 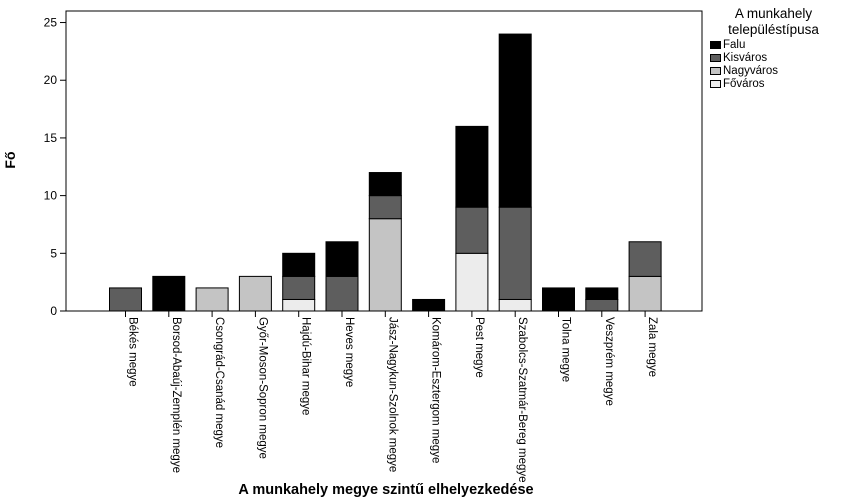 I want to click on x-tick-label: Békés megye, so click(x=133, y=352).